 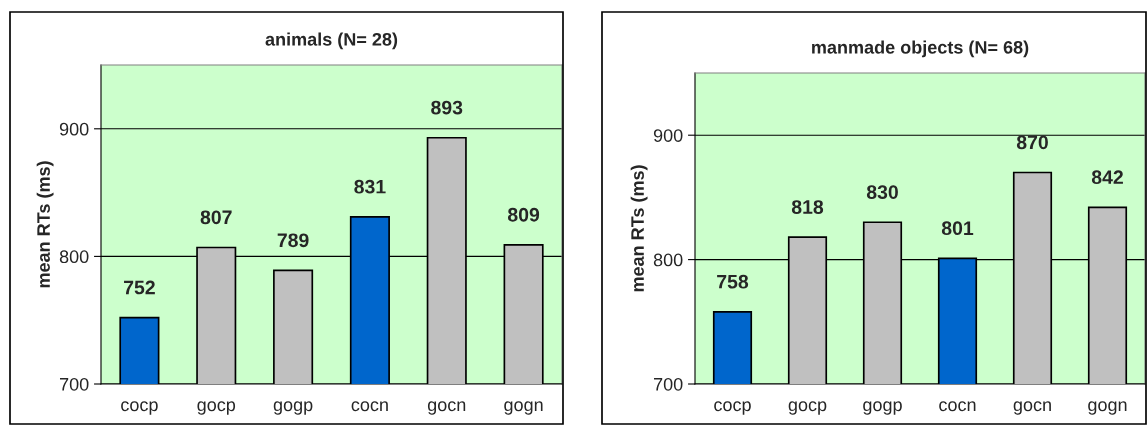 I want to click on chart-title: animals (N= 28), so click(x=331, y=41).